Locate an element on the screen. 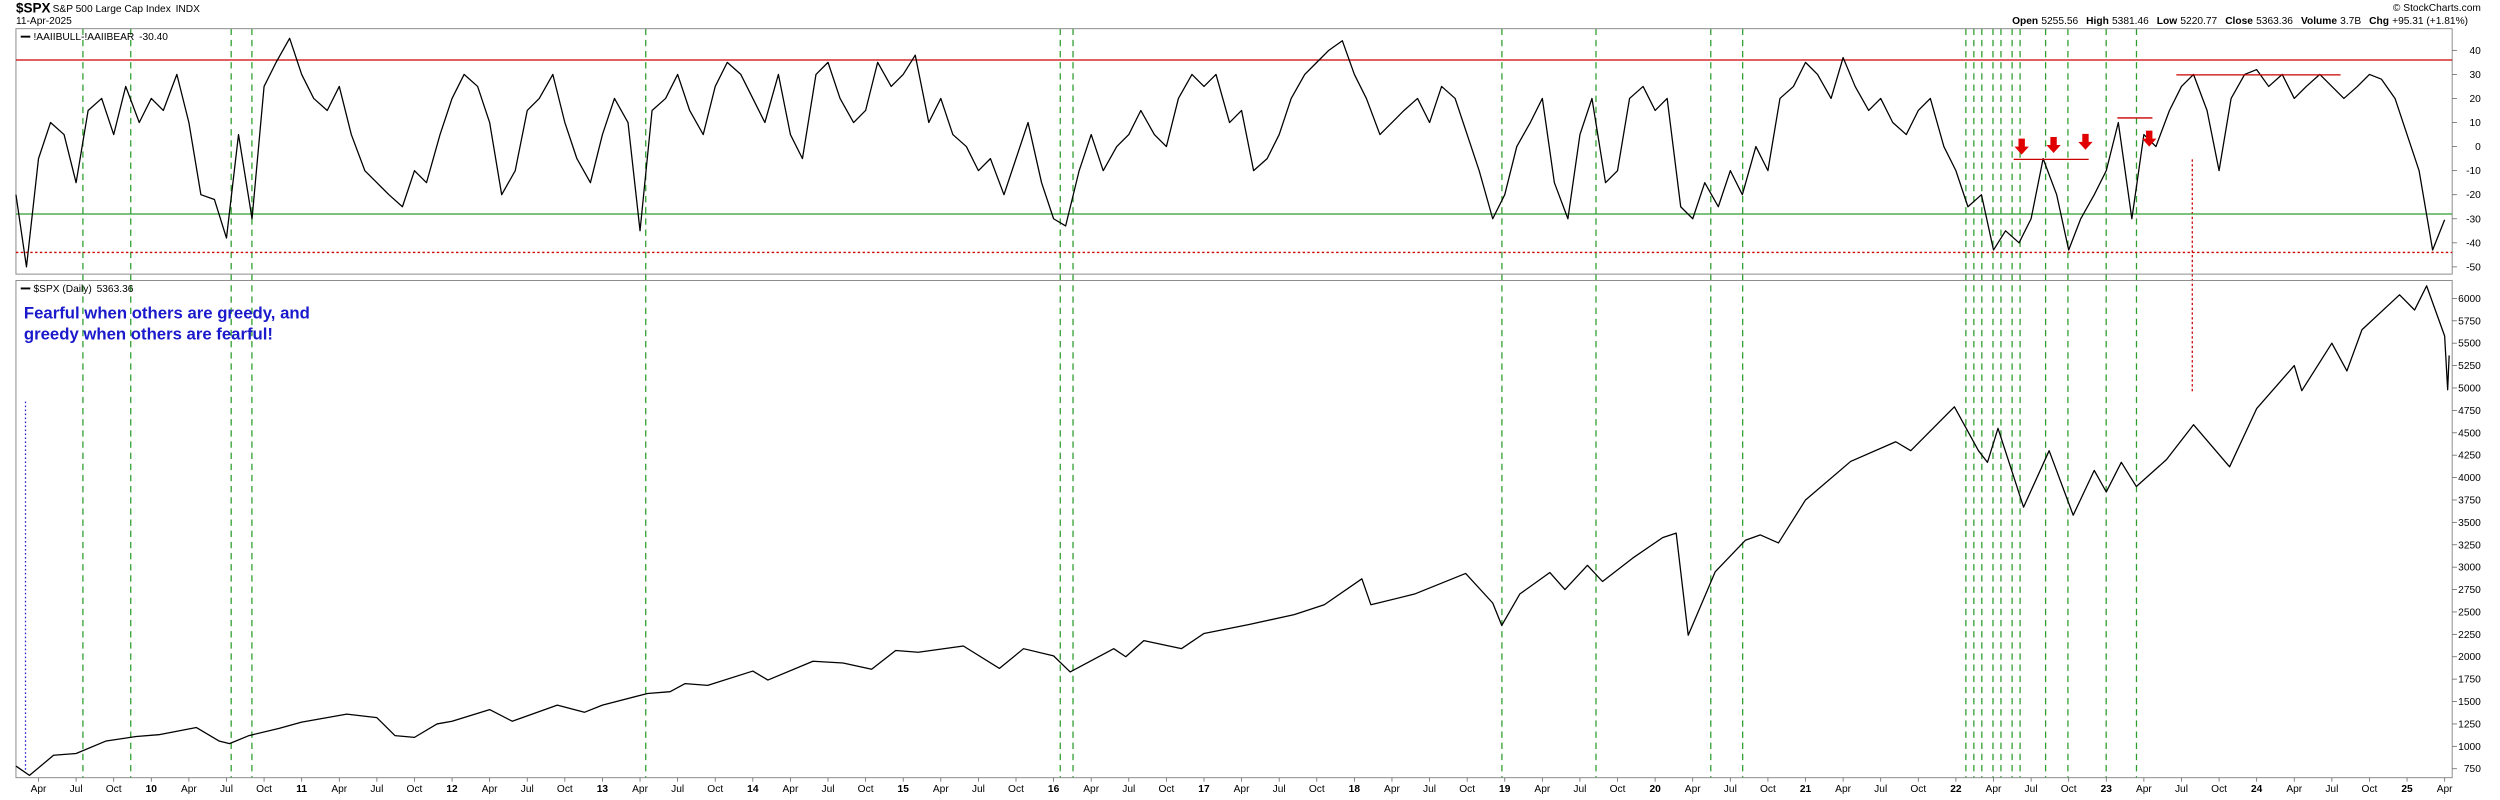 Image resolution: width=2500 pixels, height=800 pixels. x-tick-label: 16 is located at coordinates (1054, 789).